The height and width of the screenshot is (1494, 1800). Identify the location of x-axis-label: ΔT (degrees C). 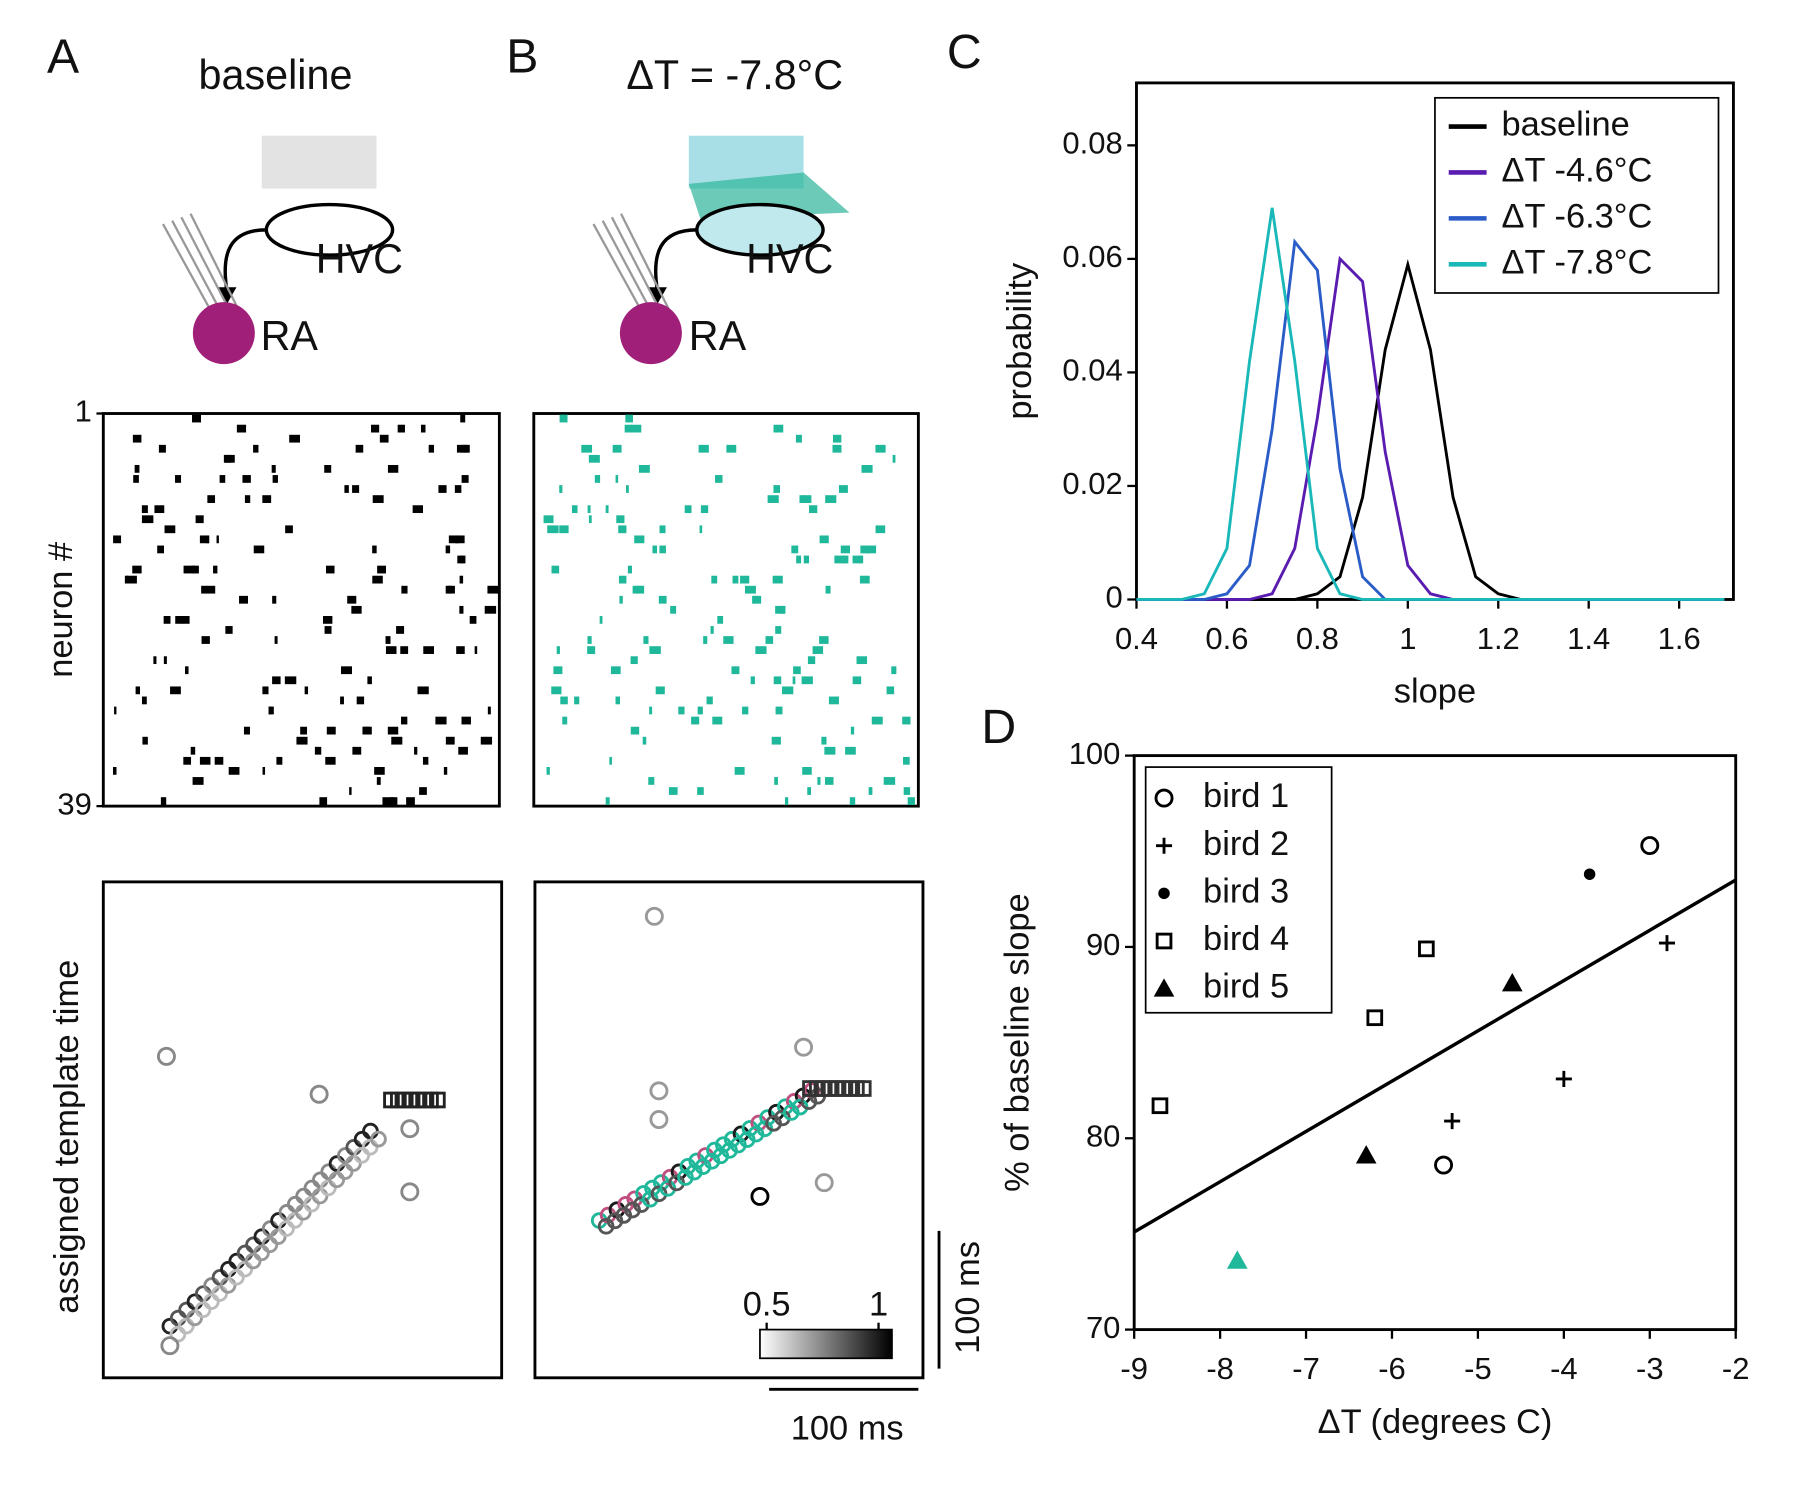
(1435, 1422).